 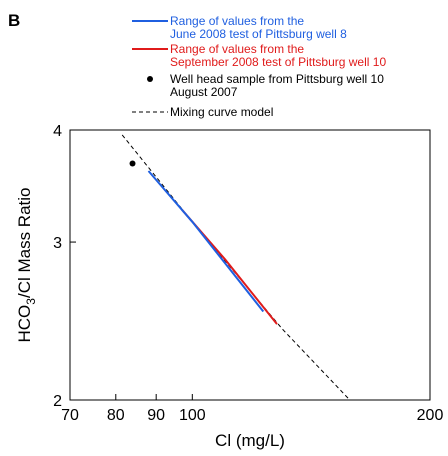 What do you see at coordinates (24, 243) in the screenshot?
I see `y-axis-label-rest: /Cl Mass Ratio` at bounding box center [24, 243].